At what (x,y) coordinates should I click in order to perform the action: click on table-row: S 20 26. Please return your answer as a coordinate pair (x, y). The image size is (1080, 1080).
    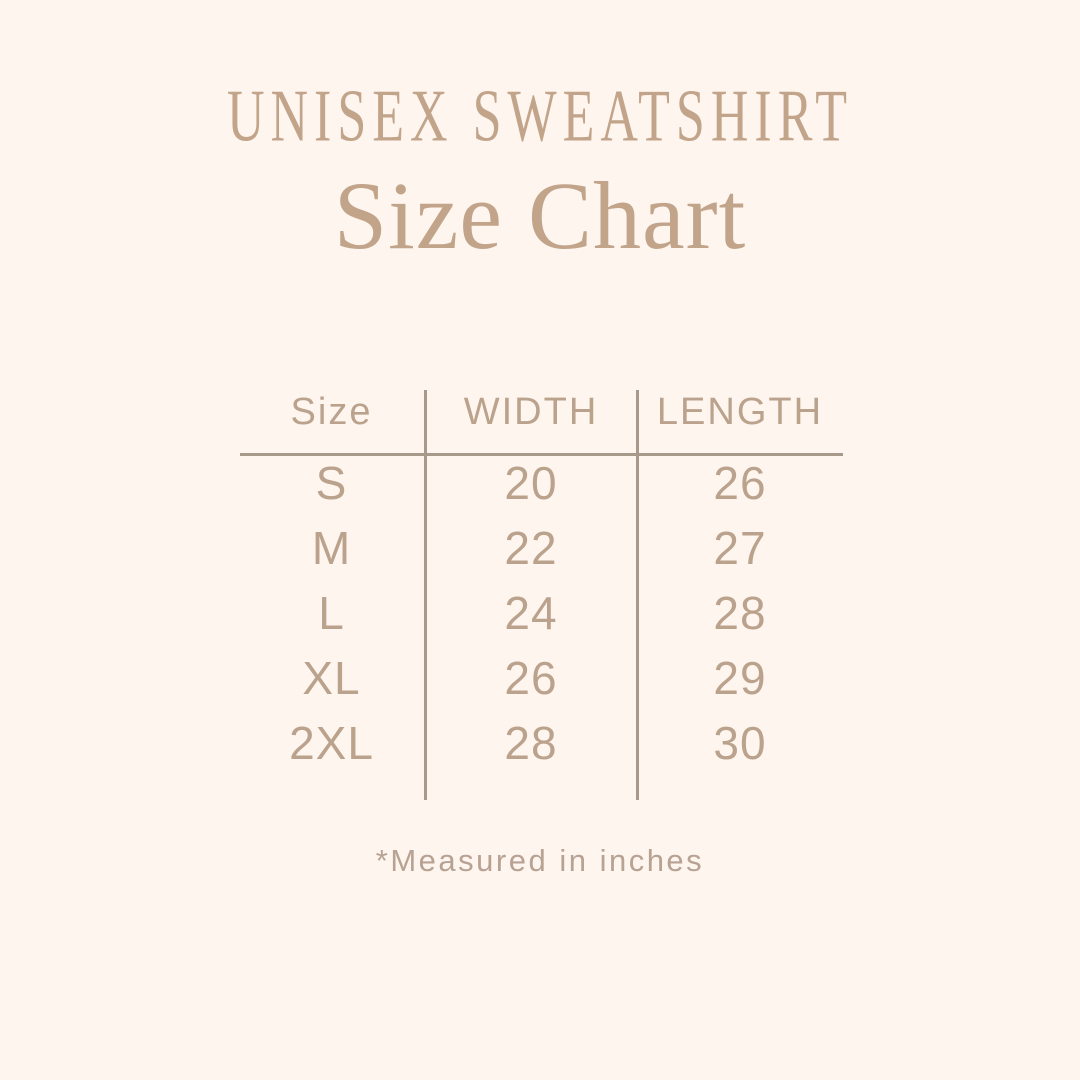
    Looking at the image, I should click on (540, 482).